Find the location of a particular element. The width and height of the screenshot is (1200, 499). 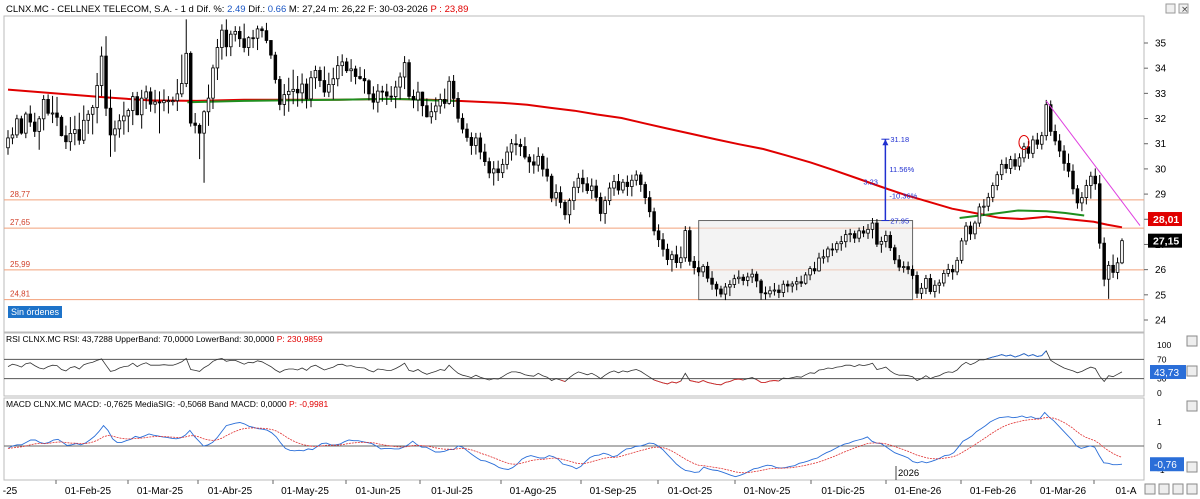

year-marker-label: 2026 is located at coordinates (908, 473).